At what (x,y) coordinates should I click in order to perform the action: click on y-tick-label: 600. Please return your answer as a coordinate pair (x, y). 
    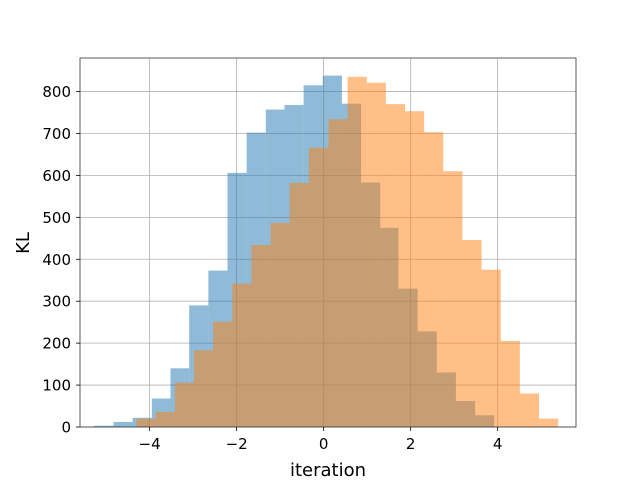
    Looking at the image, I should click on (56, 176).